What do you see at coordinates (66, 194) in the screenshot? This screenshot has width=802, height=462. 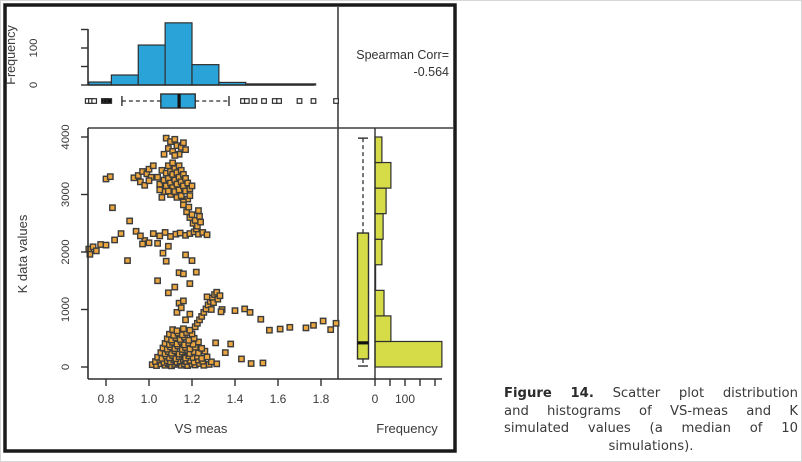 I see `tick-label: 3000` at bounding box center [66, 194].